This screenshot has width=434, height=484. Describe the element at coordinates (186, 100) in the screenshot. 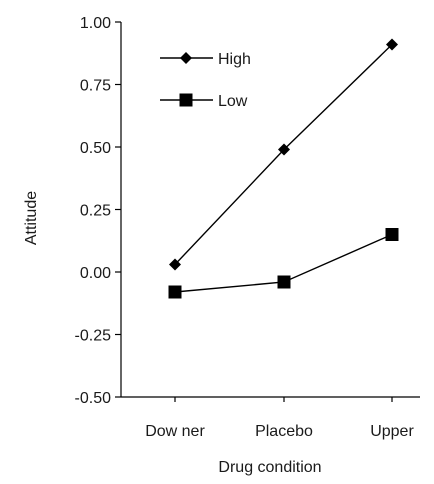

I see `legend-marker-square` at that location.